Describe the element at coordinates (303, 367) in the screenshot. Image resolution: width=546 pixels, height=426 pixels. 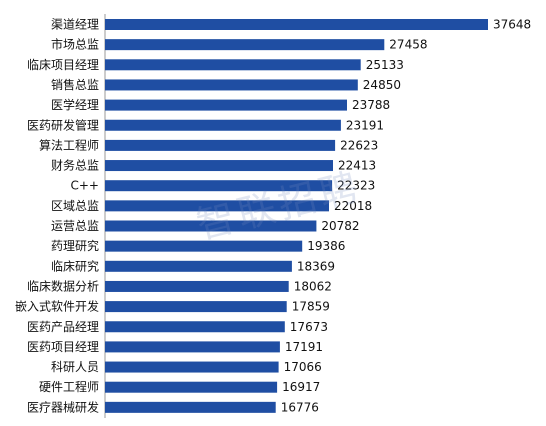
I see `value-label: 17066` at that location.